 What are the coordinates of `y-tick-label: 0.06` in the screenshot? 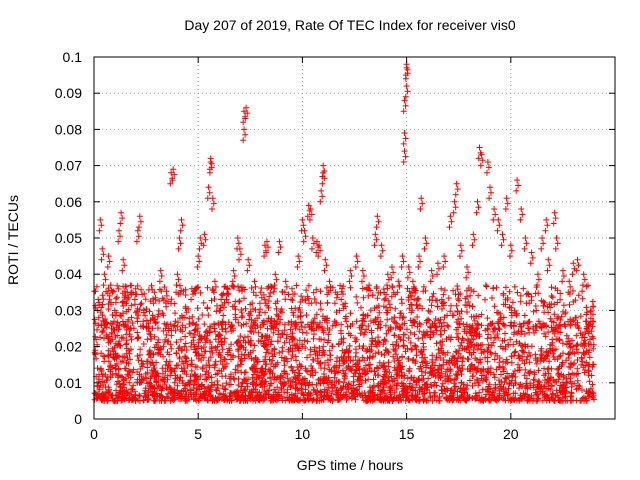 It's located at (68, 202).